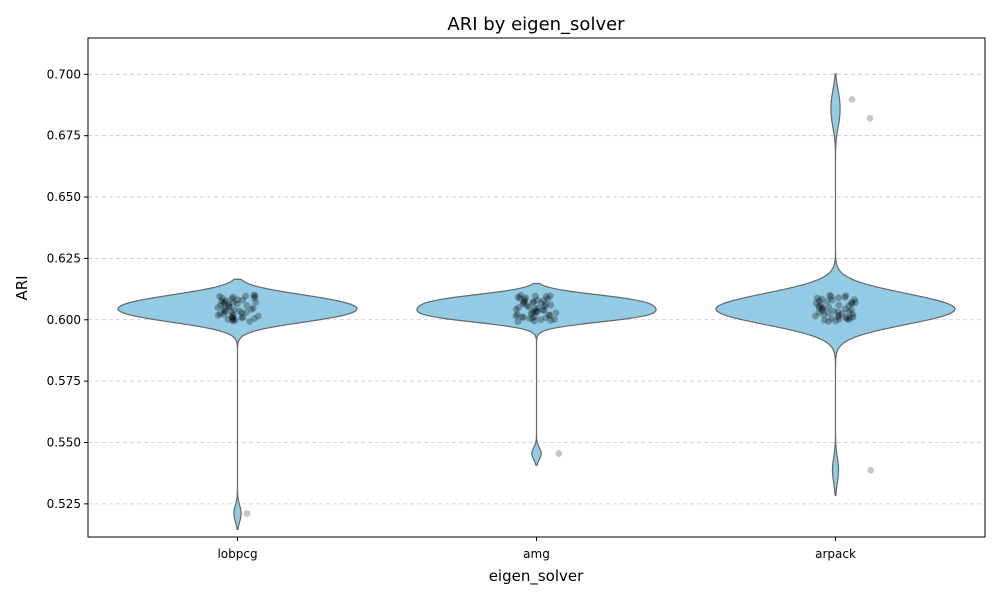 This screenshot has width=1000, height=600. What do you see at coordinates (22, 287) in the screenshot?
I see `y-axis-label: ARI` at bounding box center [22, 287].